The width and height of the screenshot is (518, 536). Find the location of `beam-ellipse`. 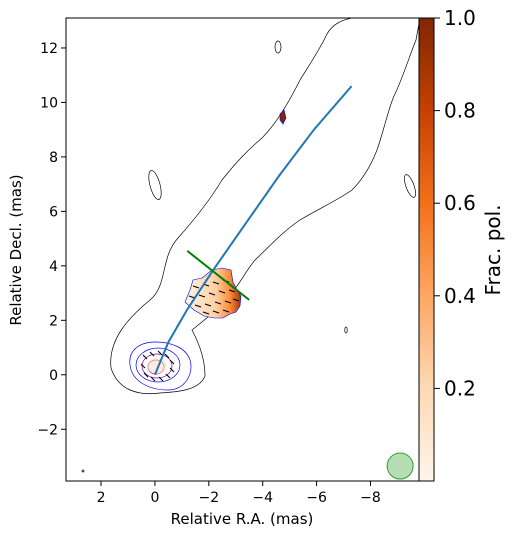

beam-ellipse is located at coordinates (400, 466).